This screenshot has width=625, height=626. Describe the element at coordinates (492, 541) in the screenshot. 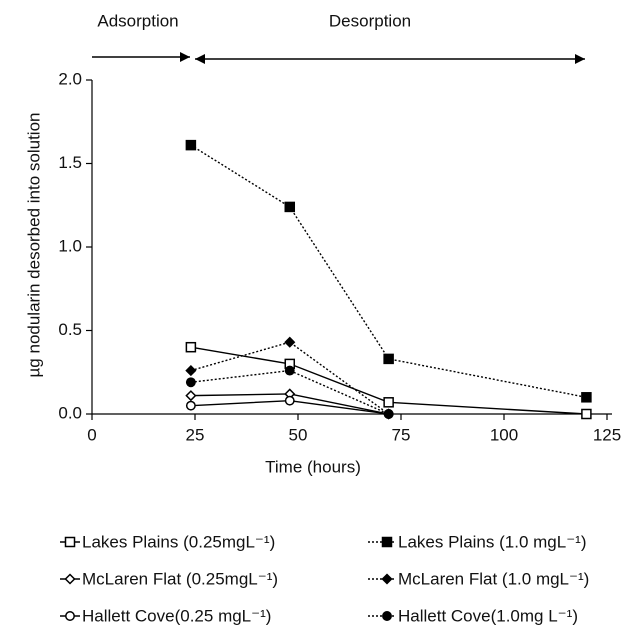

I see `legend-label: Lakes Plains (1.0 mgL⁻¹)` at that location.